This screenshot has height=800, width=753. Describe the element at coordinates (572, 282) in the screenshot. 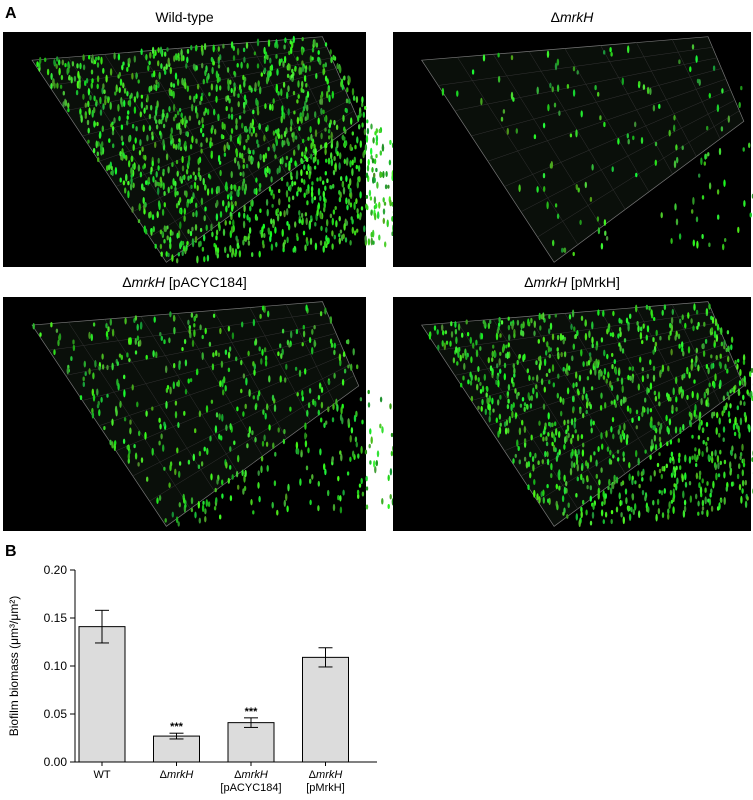

I see `image-title: ΔmrkH [pMrkH]` at that location.